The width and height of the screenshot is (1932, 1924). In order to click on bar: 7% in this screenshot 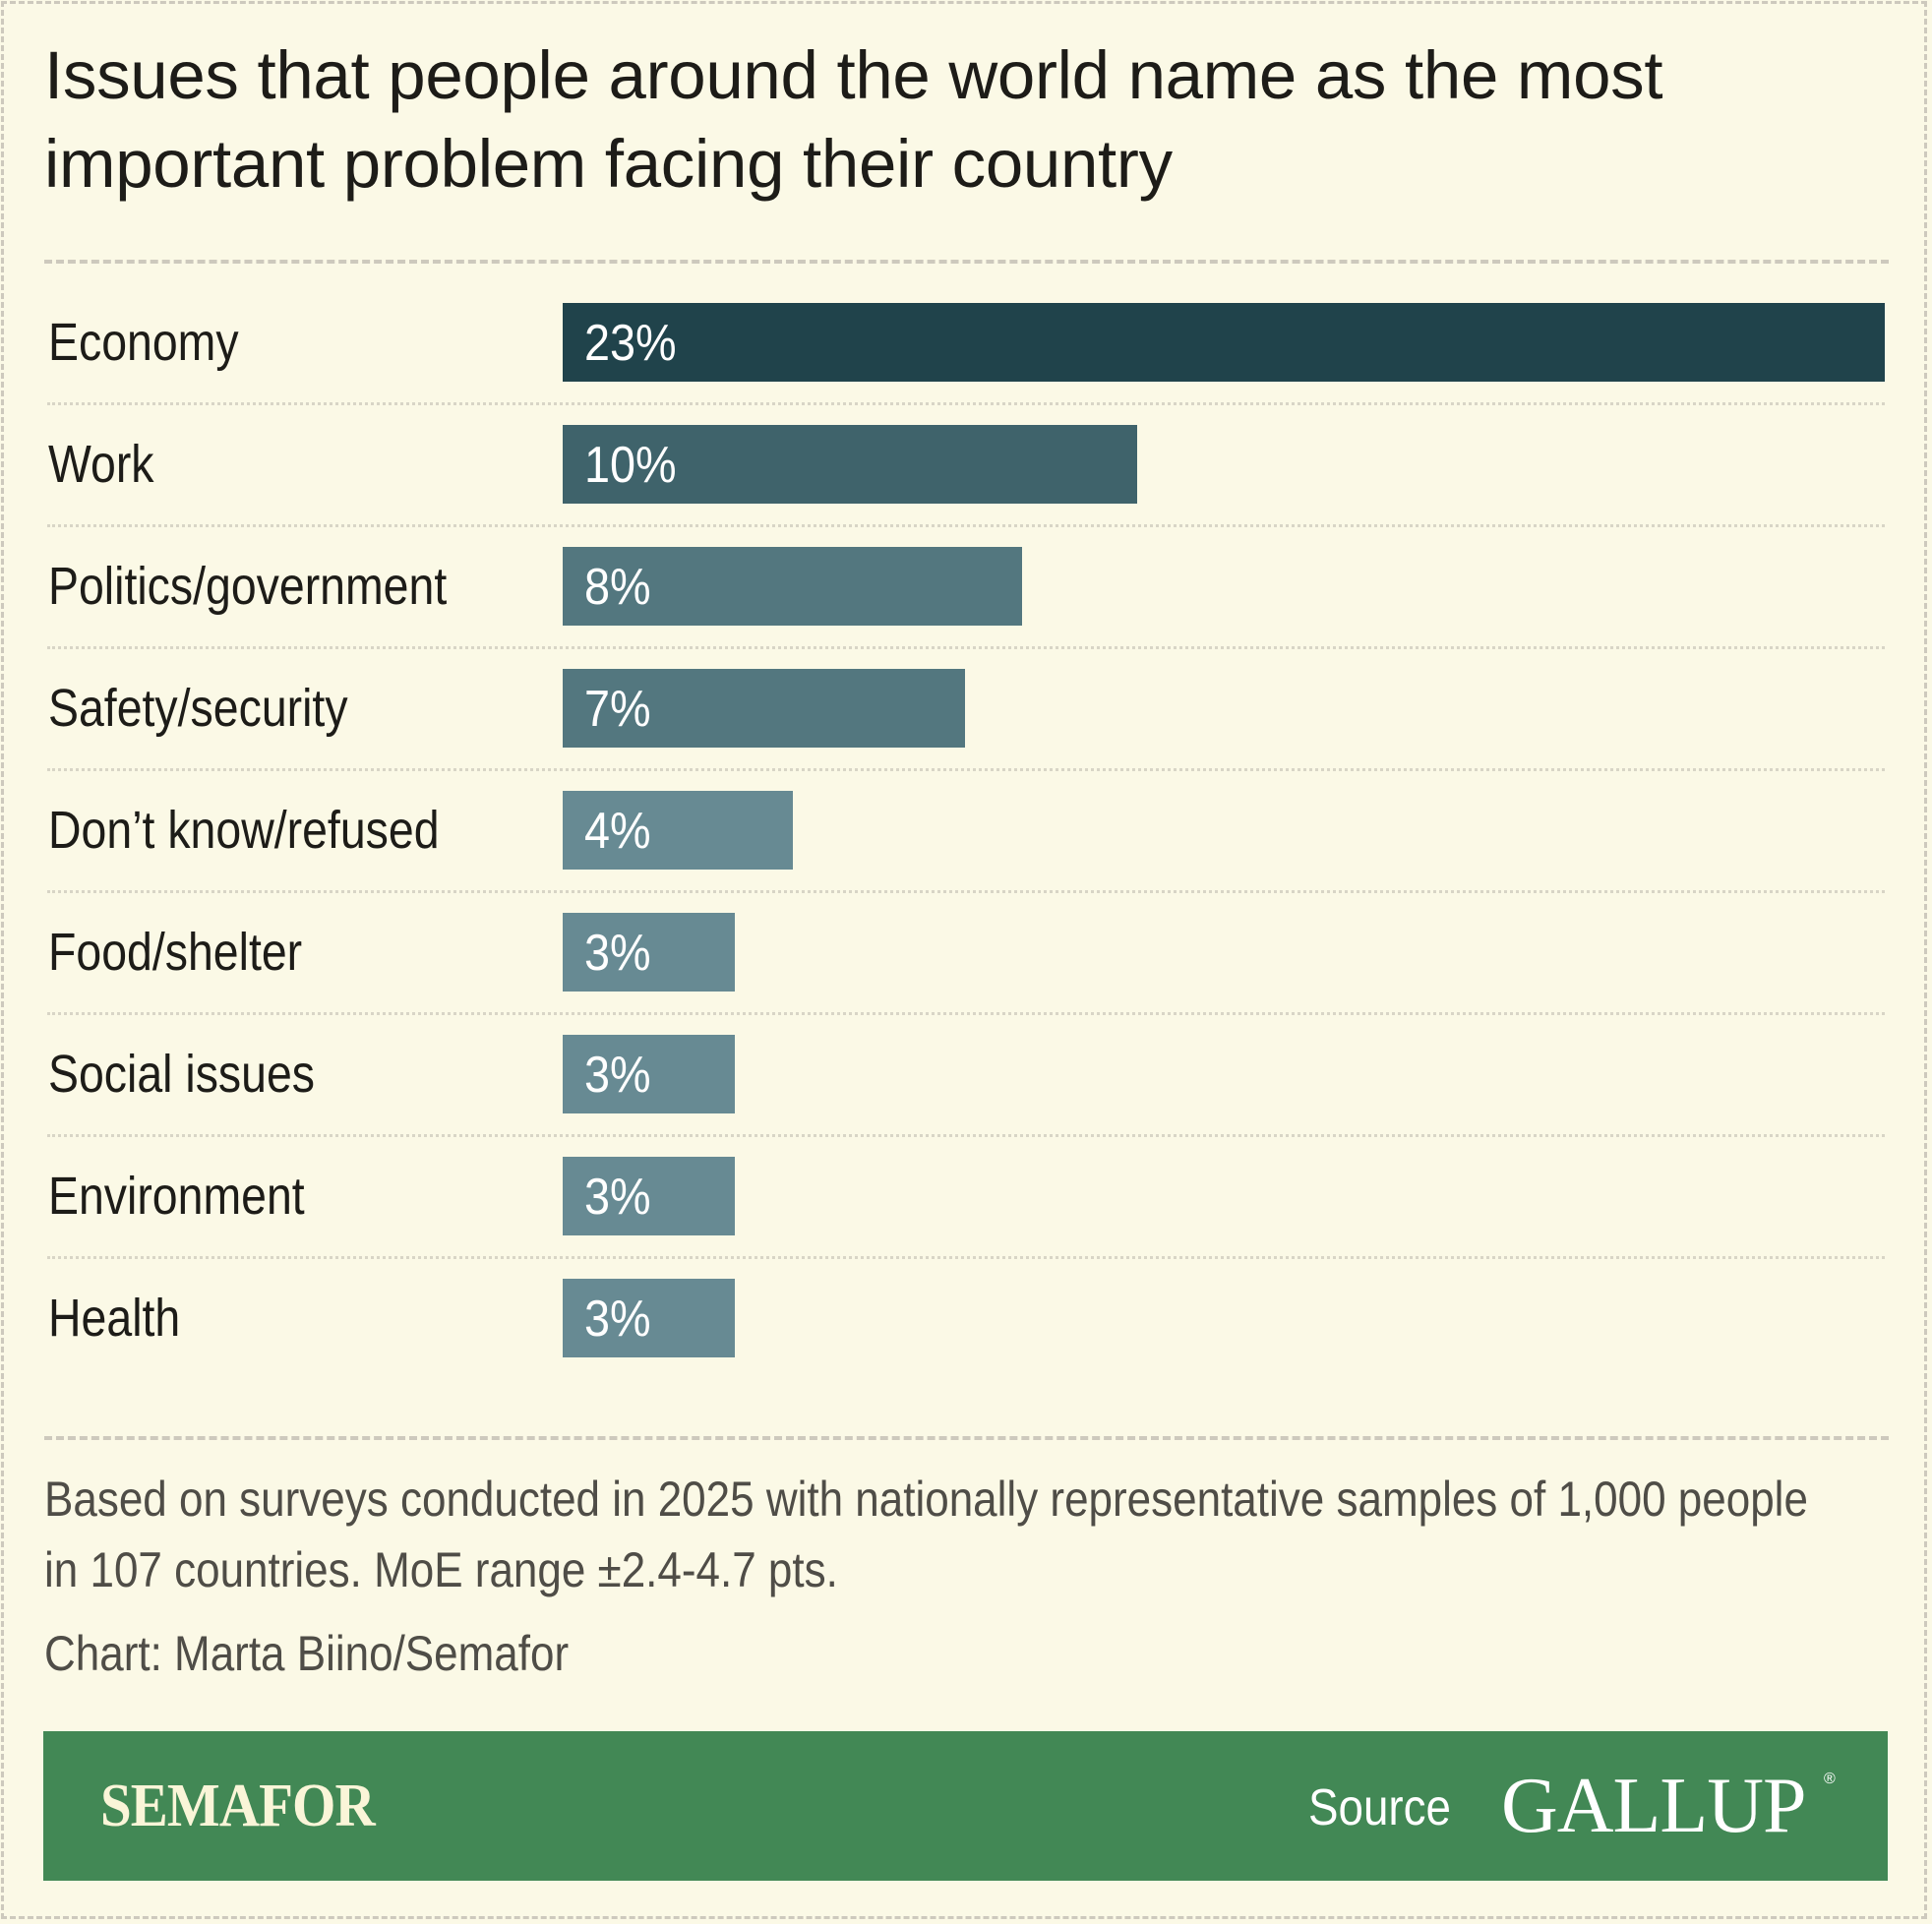, I will do `click(764, 708)`.